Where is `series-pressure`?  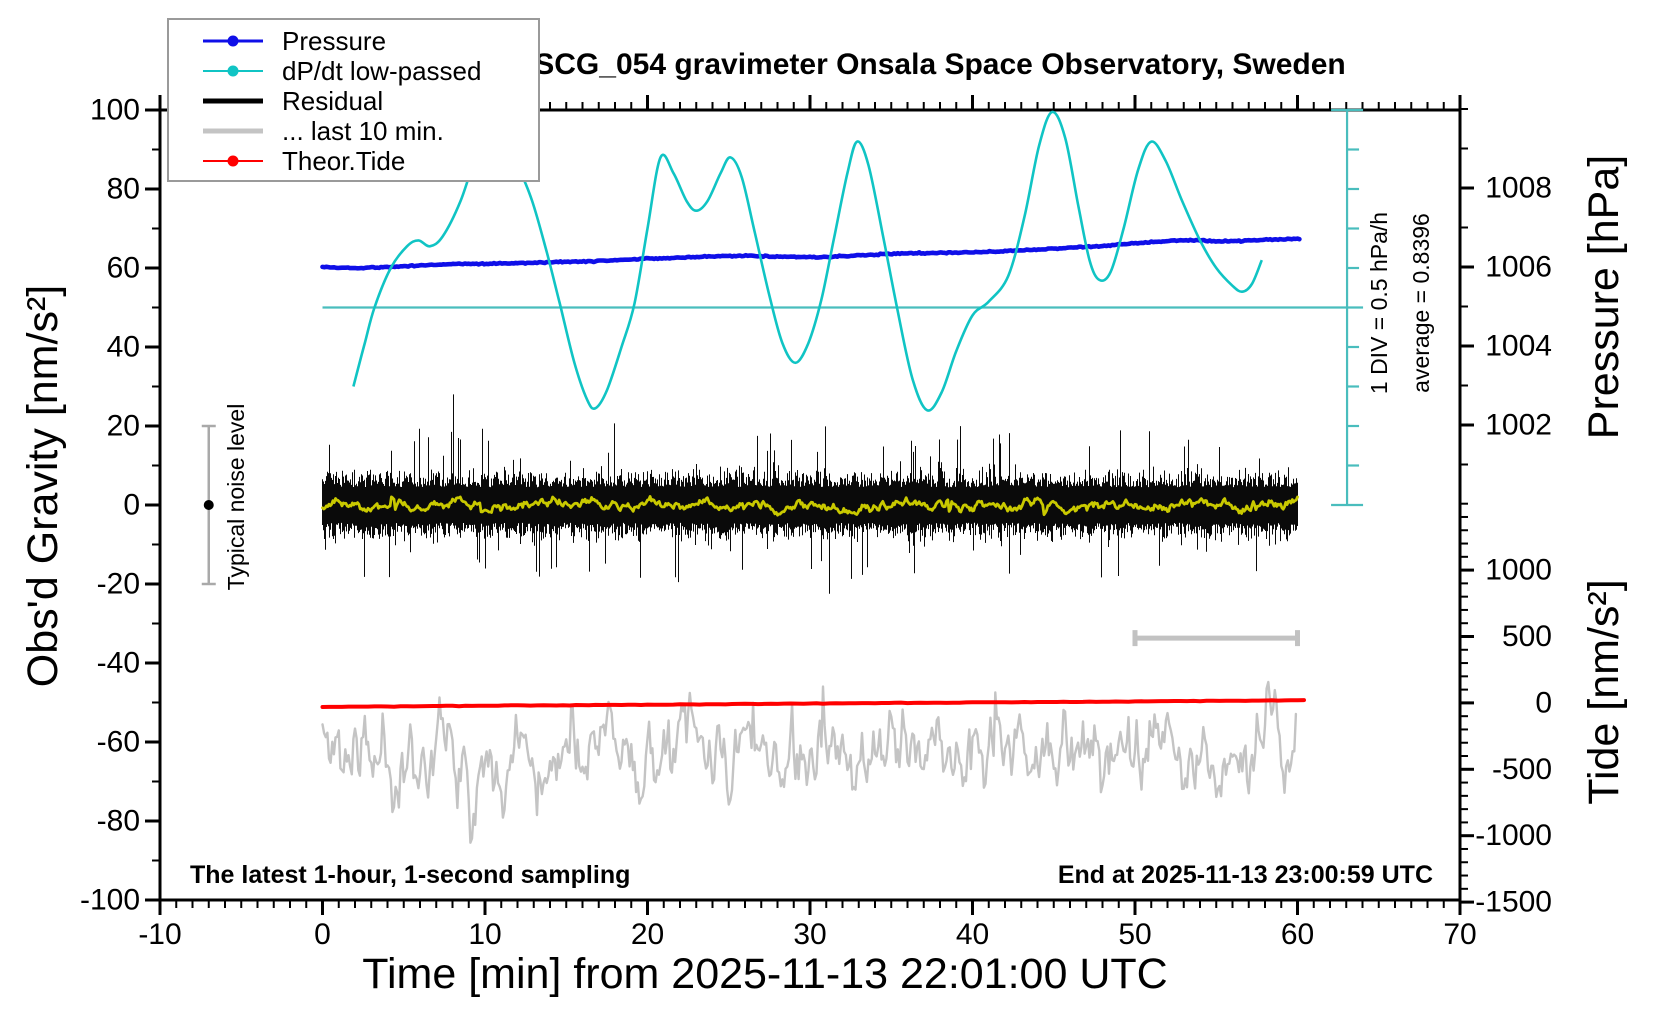
series-pressure is located at coordinates (811, 253).